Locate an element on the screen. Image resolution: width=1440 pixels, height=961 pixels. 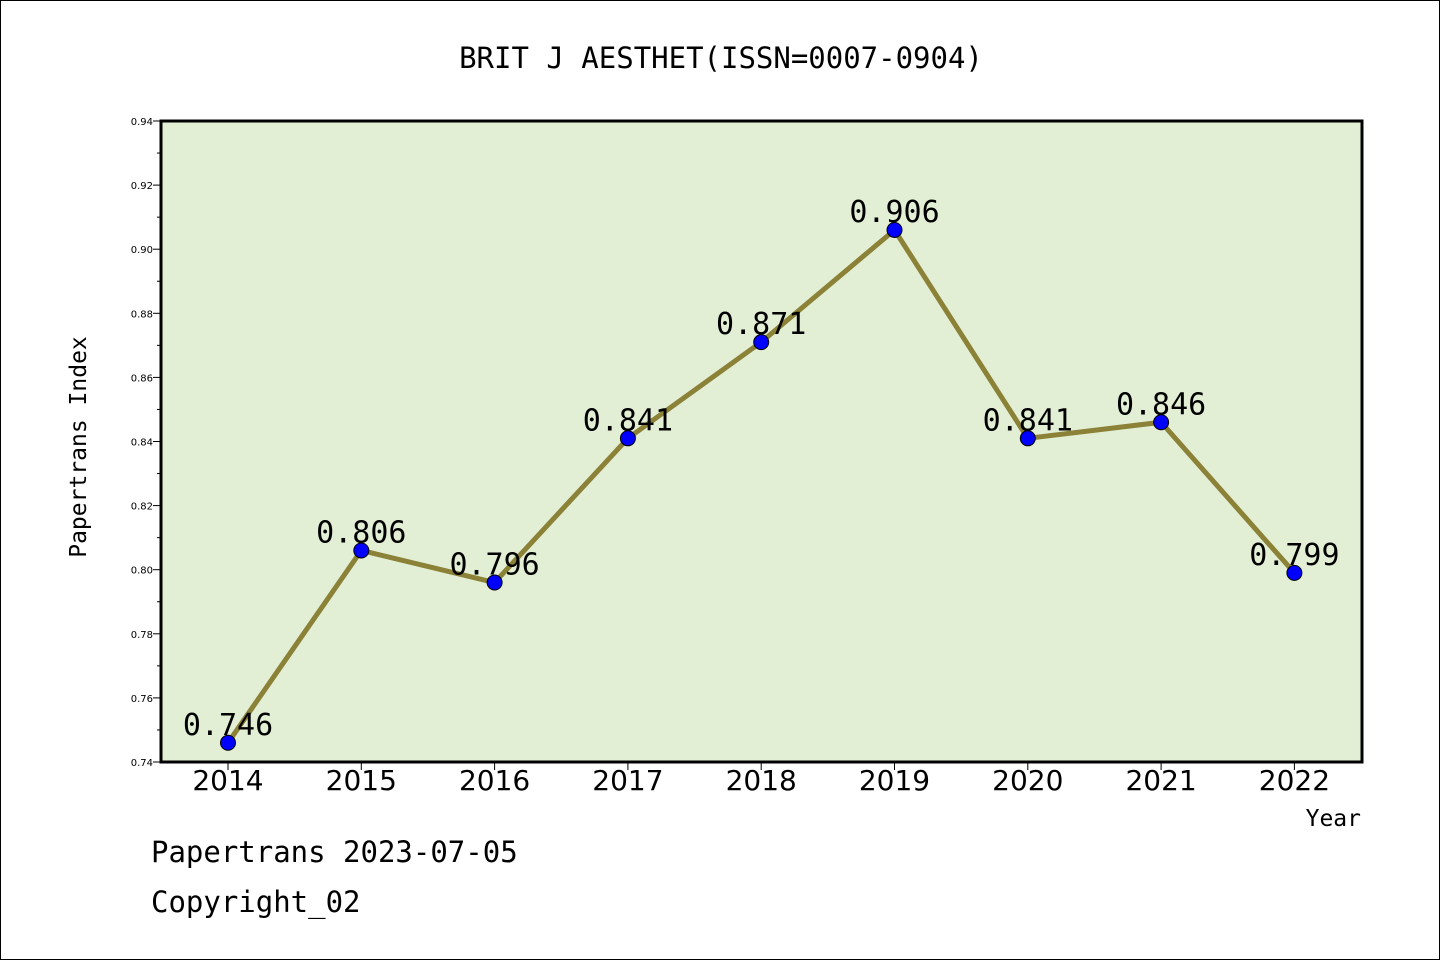
copyright-note: Copyright_02 is located at coordinates (256, 902).